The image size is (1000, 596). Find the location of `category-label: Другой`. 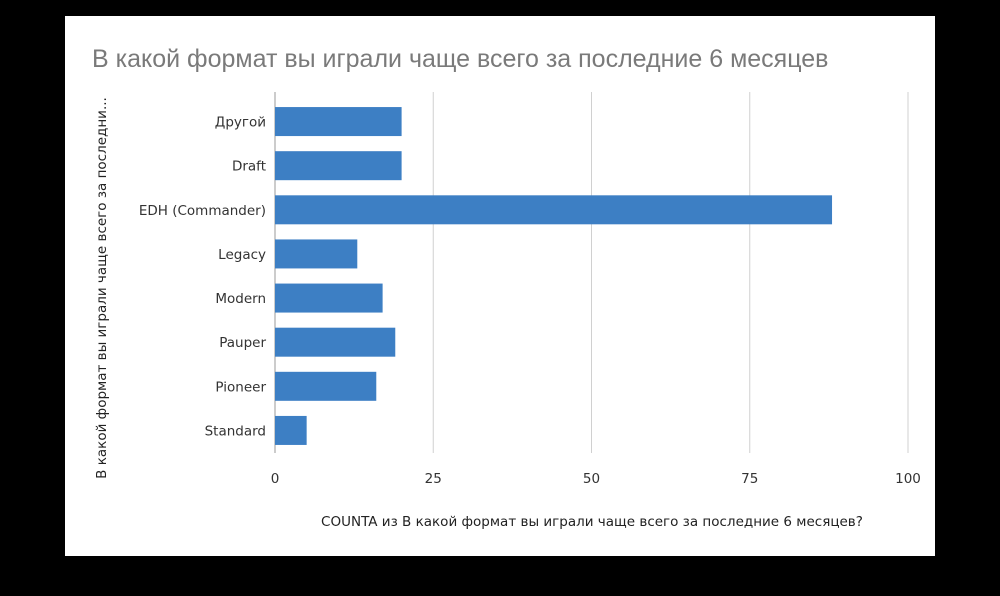

category-label: Другой is located at coordinates (240, 123).